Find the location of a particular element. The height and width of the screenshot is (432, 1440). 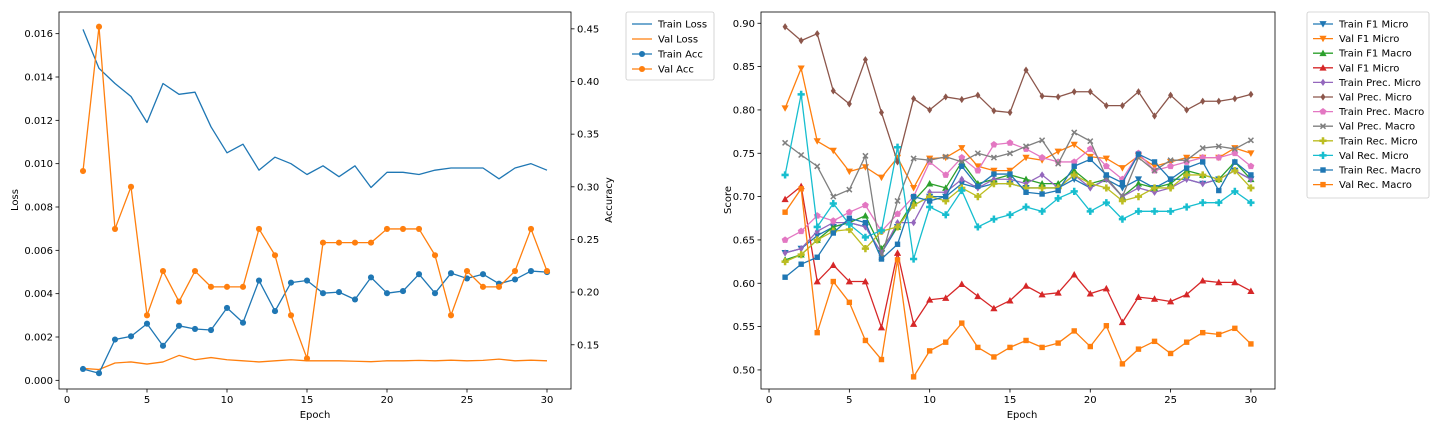

legend-label: Val Prec. Micro is located at coordinates (1375, 98).